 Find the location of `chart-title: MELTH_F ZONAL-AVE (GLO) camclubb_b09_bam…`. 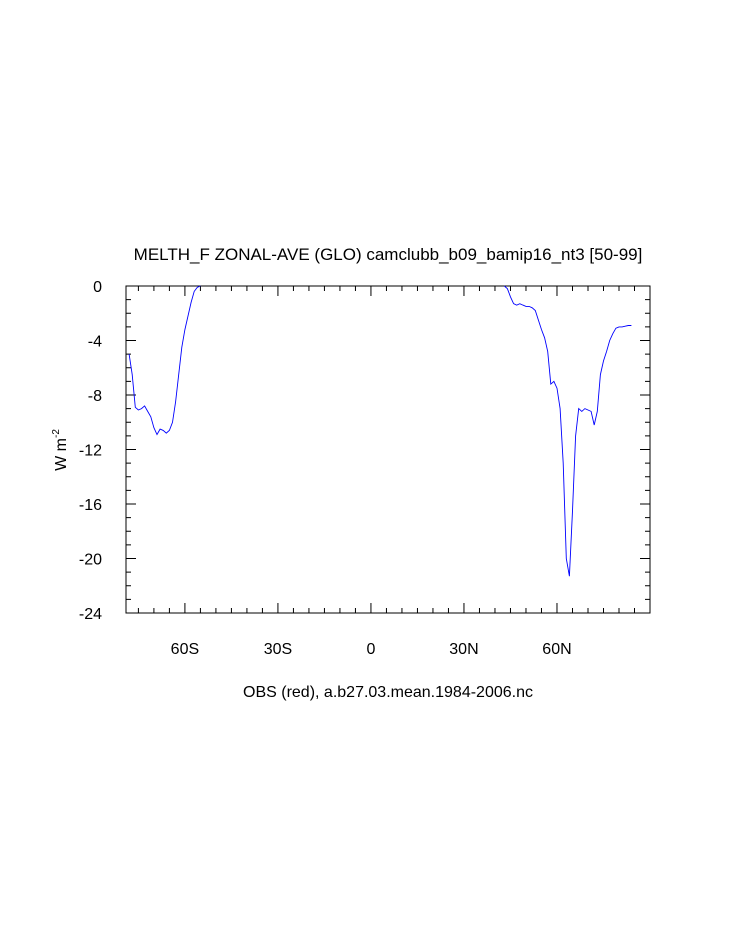

chart-title: MELTH_F ZONAL-AVE (GLO) camclubb_b09_bam… is located at coordinates (388, 254).